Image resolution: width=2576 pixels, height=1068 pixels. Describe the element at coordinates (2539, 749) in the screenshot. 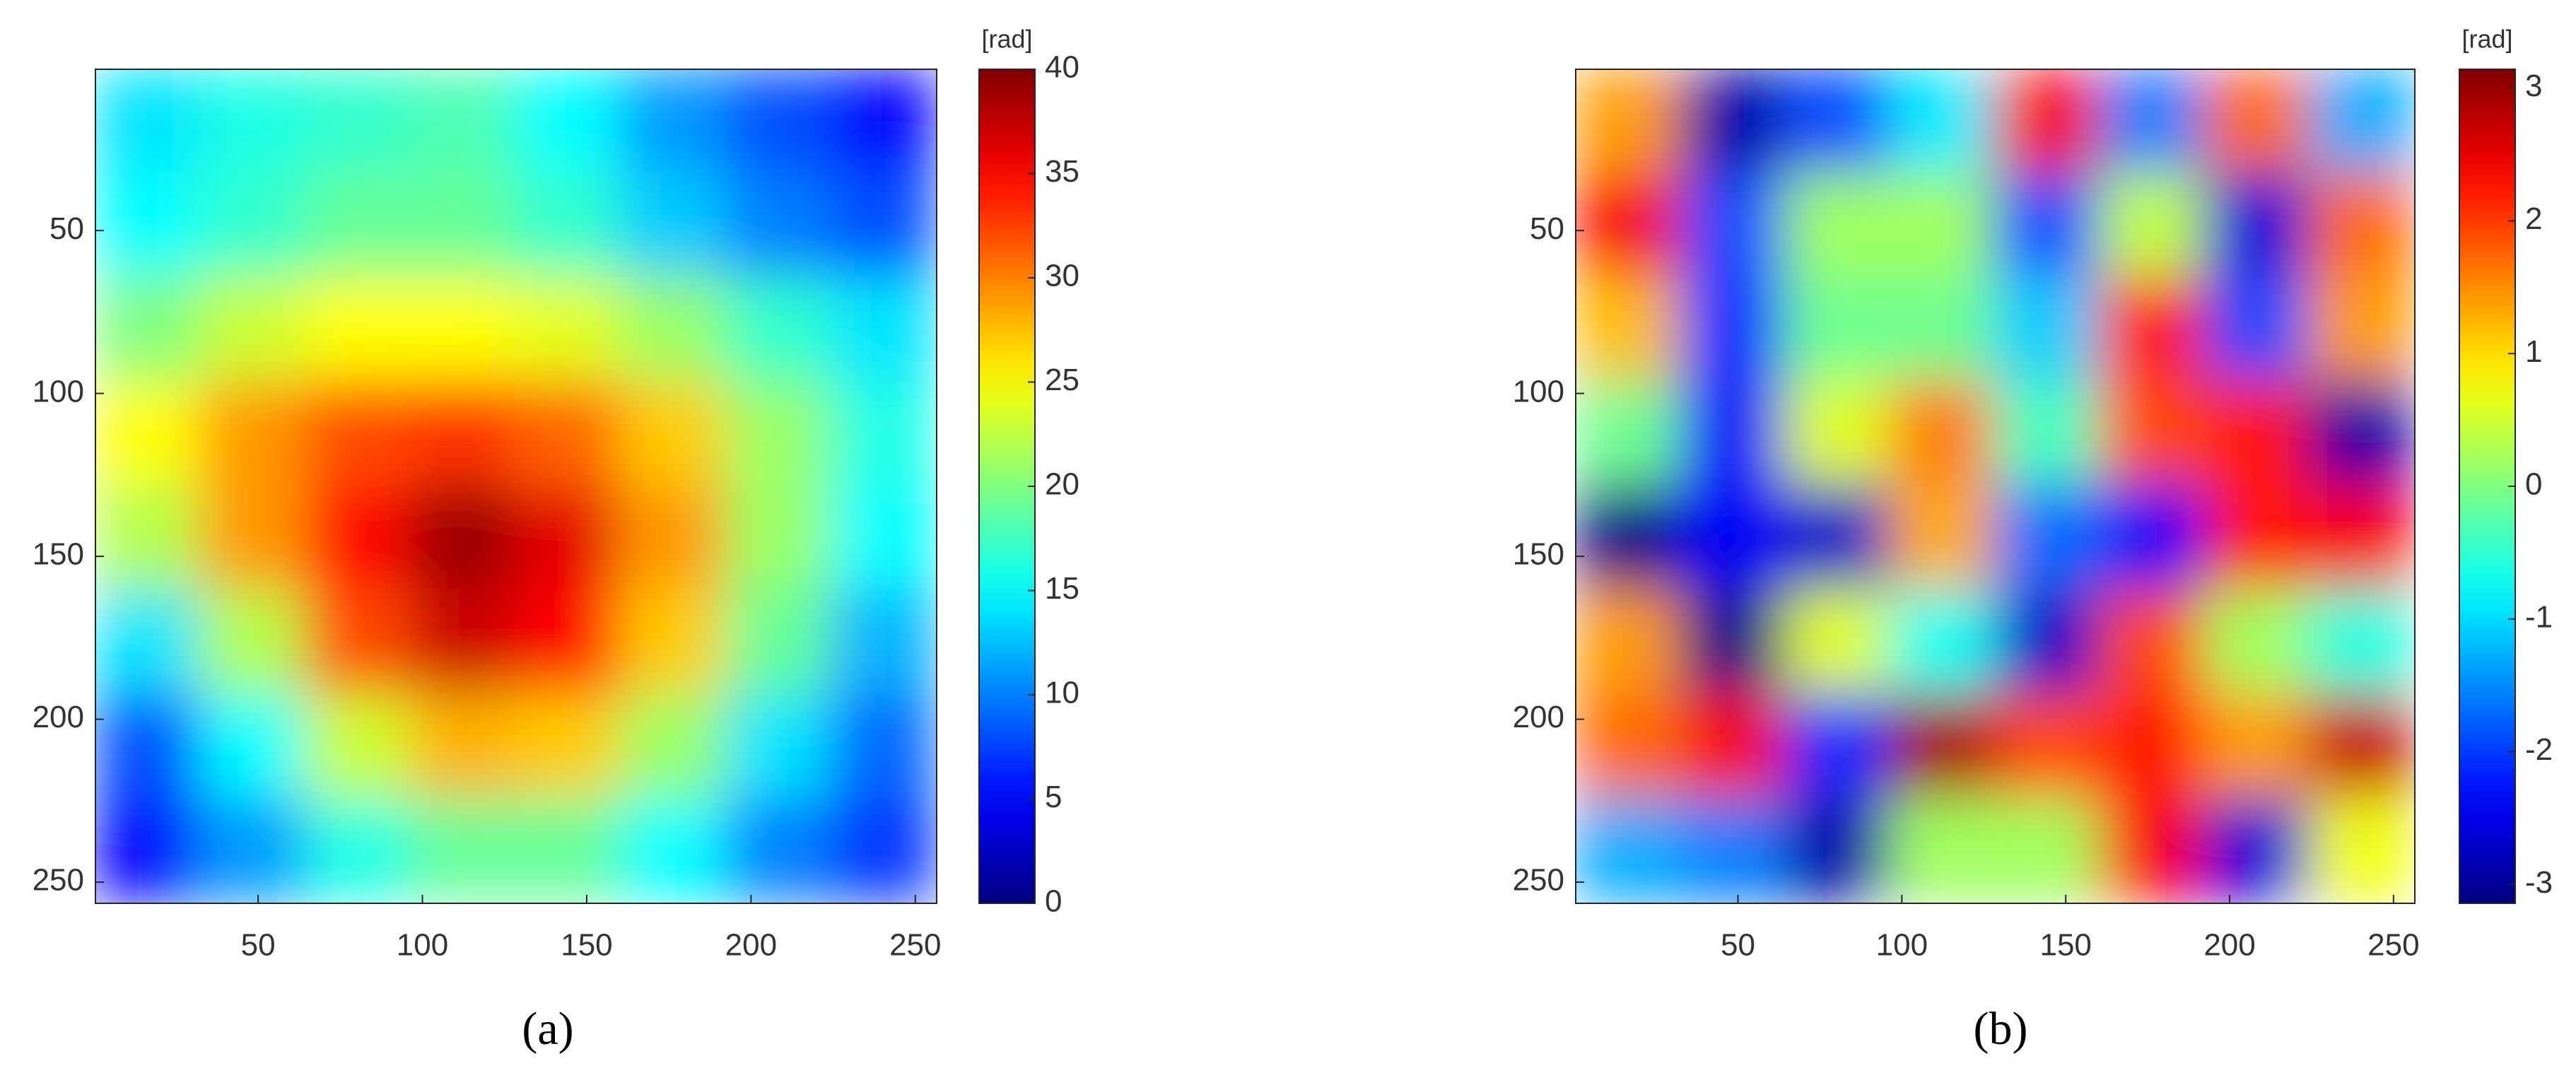

I see `colorbar-tick-label: -2` at that location.